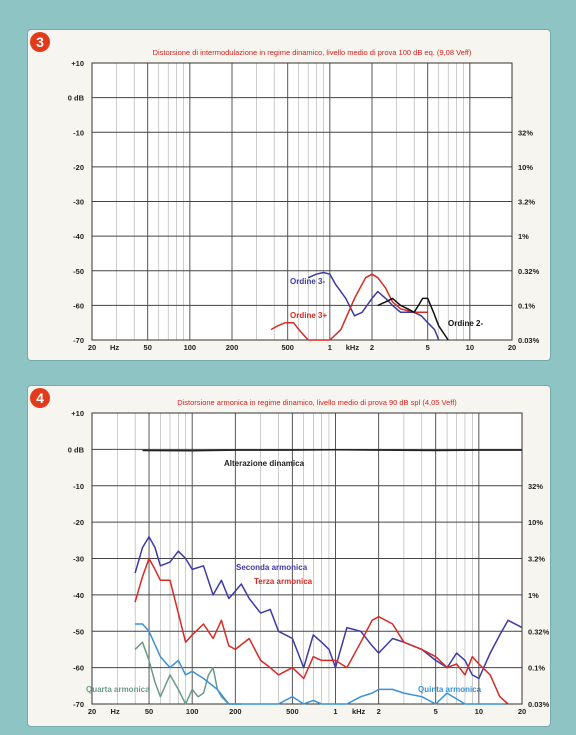 This screenshot has width=576, height=735. I want to click on series-label: Quarta armonica, so click(118, 689).